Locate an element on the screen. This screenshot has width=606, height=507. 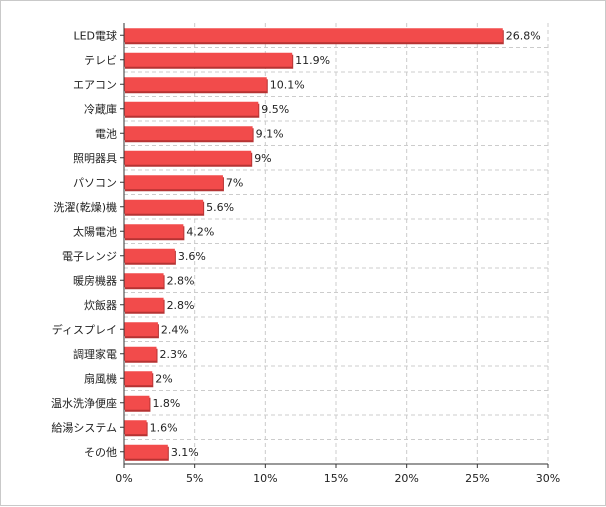
data-label: 7% is located at coordinates (234, 182).